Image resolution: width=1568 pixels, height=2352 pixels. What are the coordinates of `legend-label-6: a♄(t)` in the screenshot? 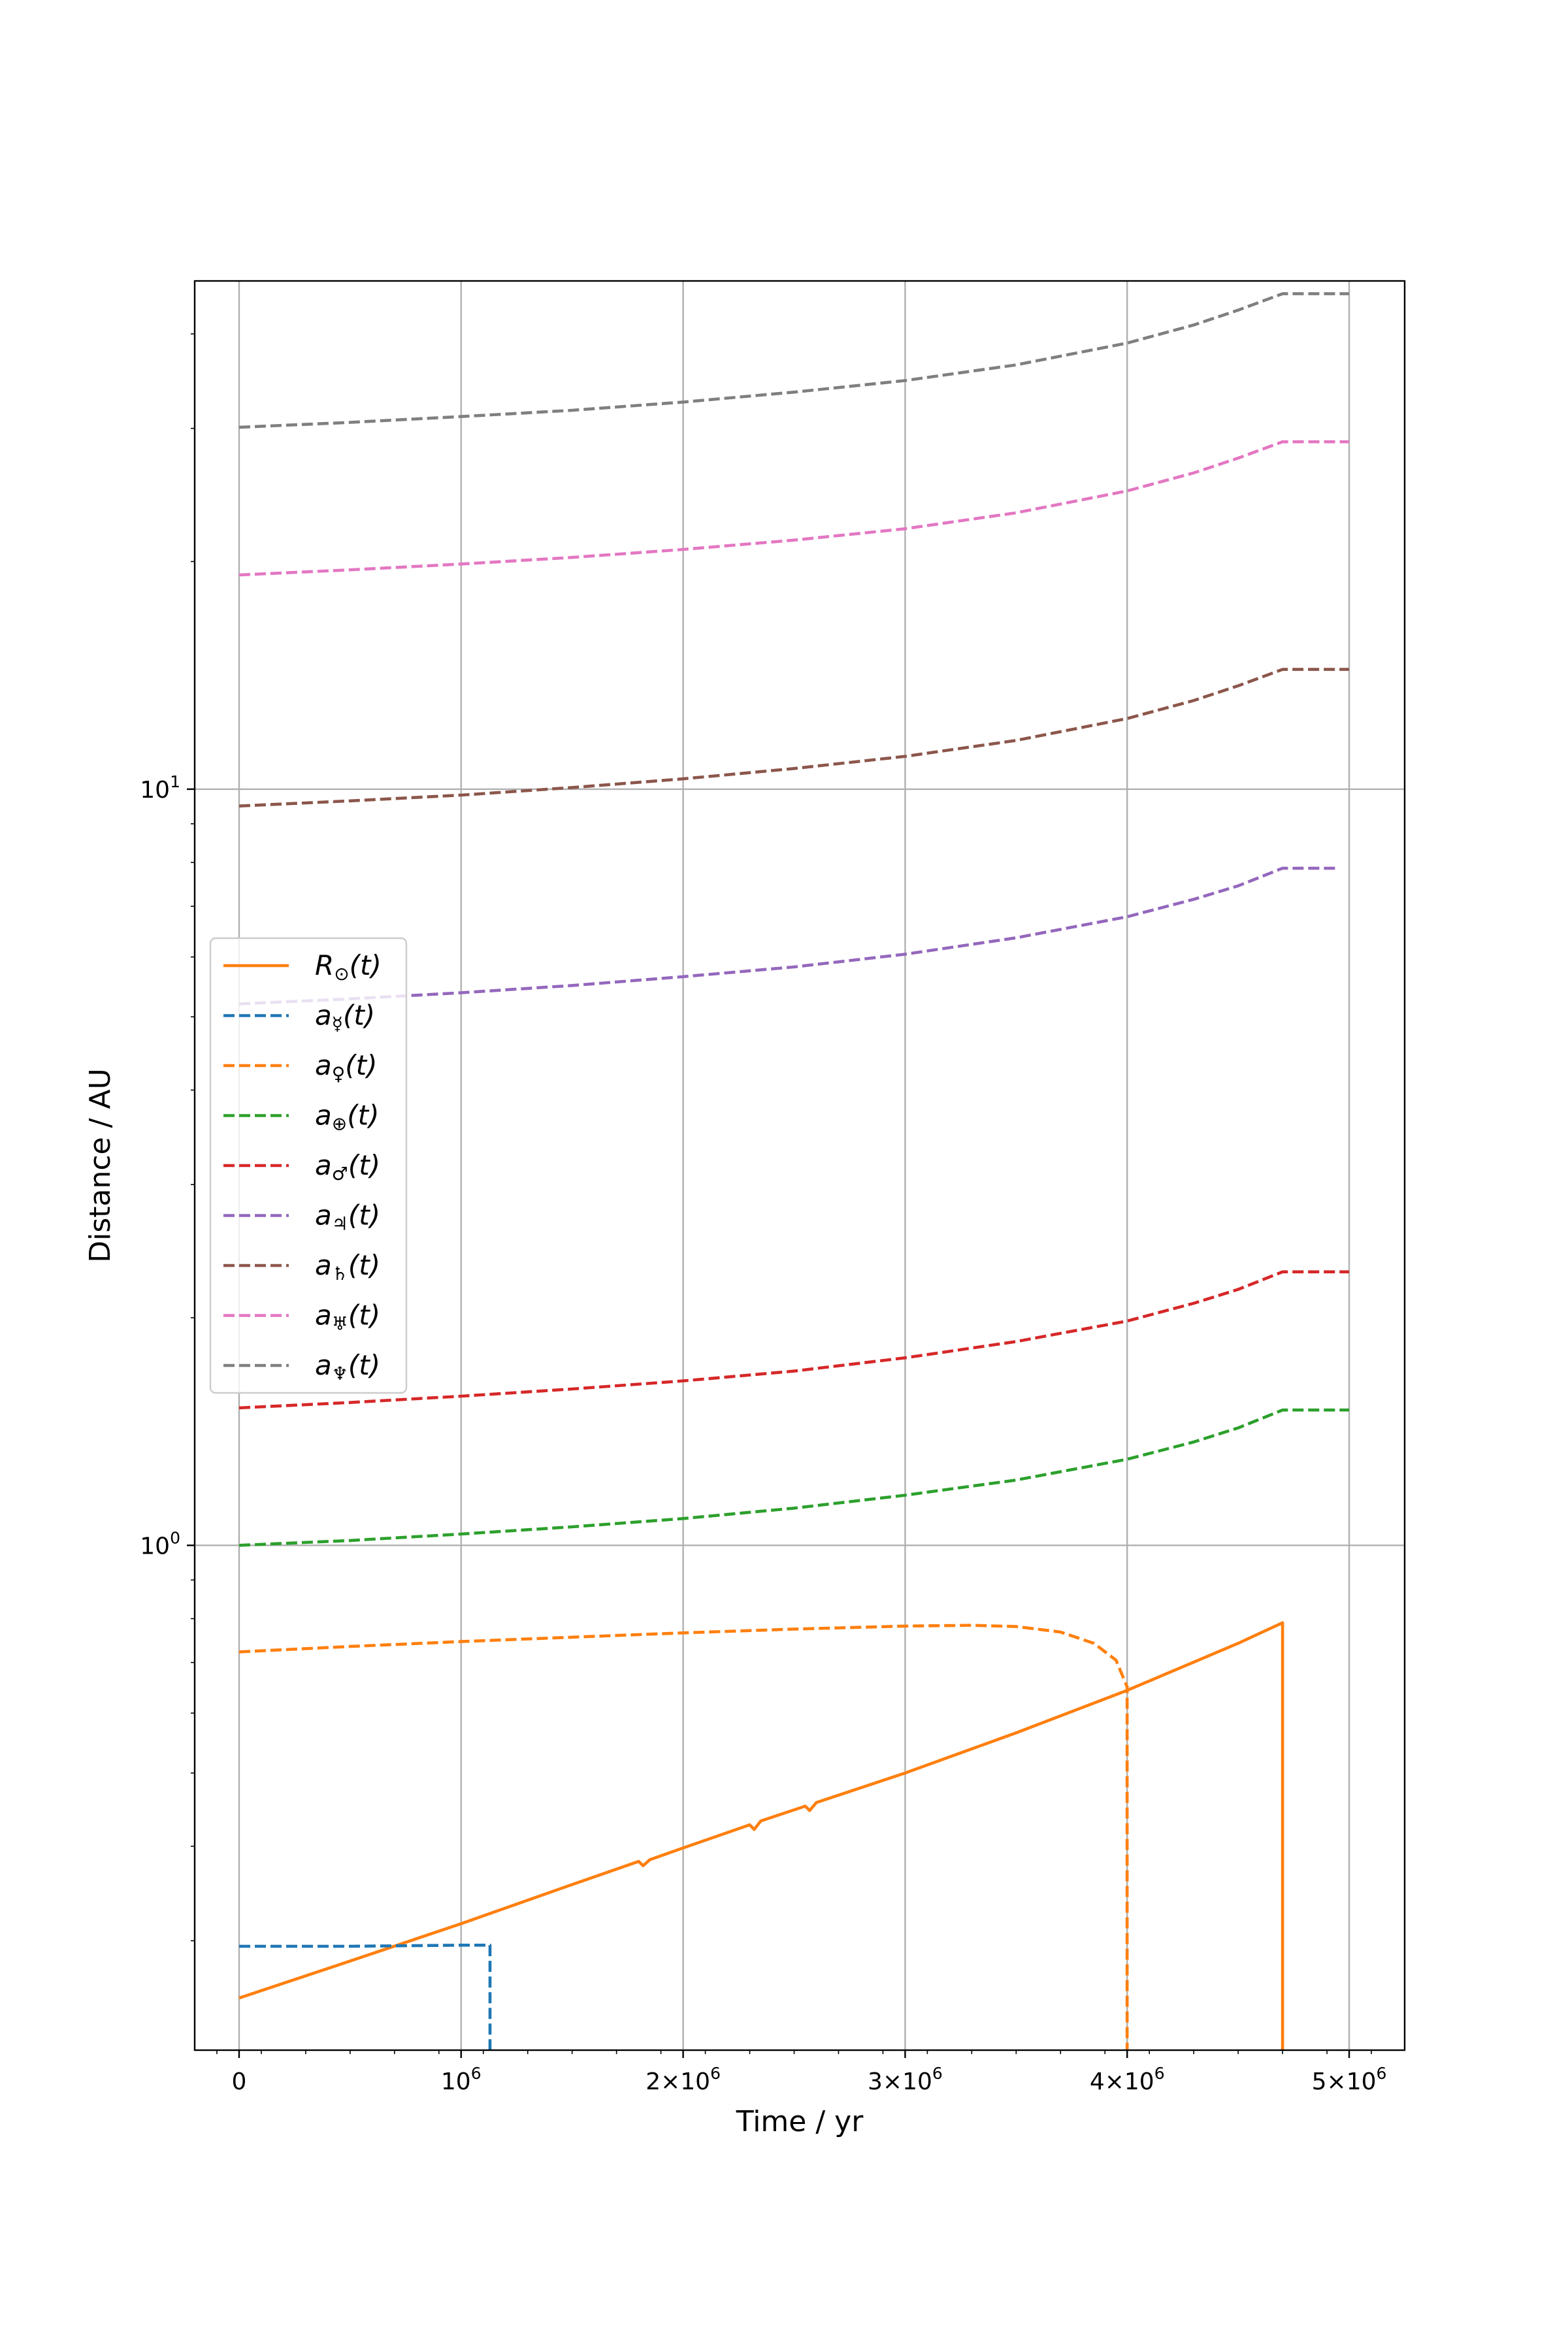 It's located at (347, 1266).